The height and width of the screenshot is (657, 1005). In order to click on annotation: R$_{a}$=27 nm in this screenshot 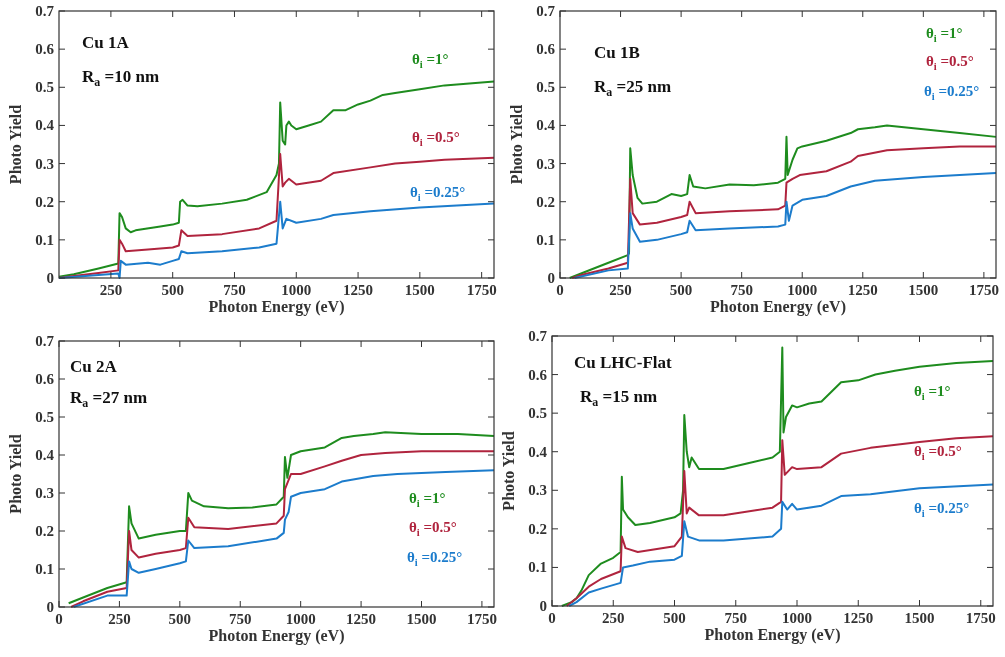, I will do `click(109, 399)`.